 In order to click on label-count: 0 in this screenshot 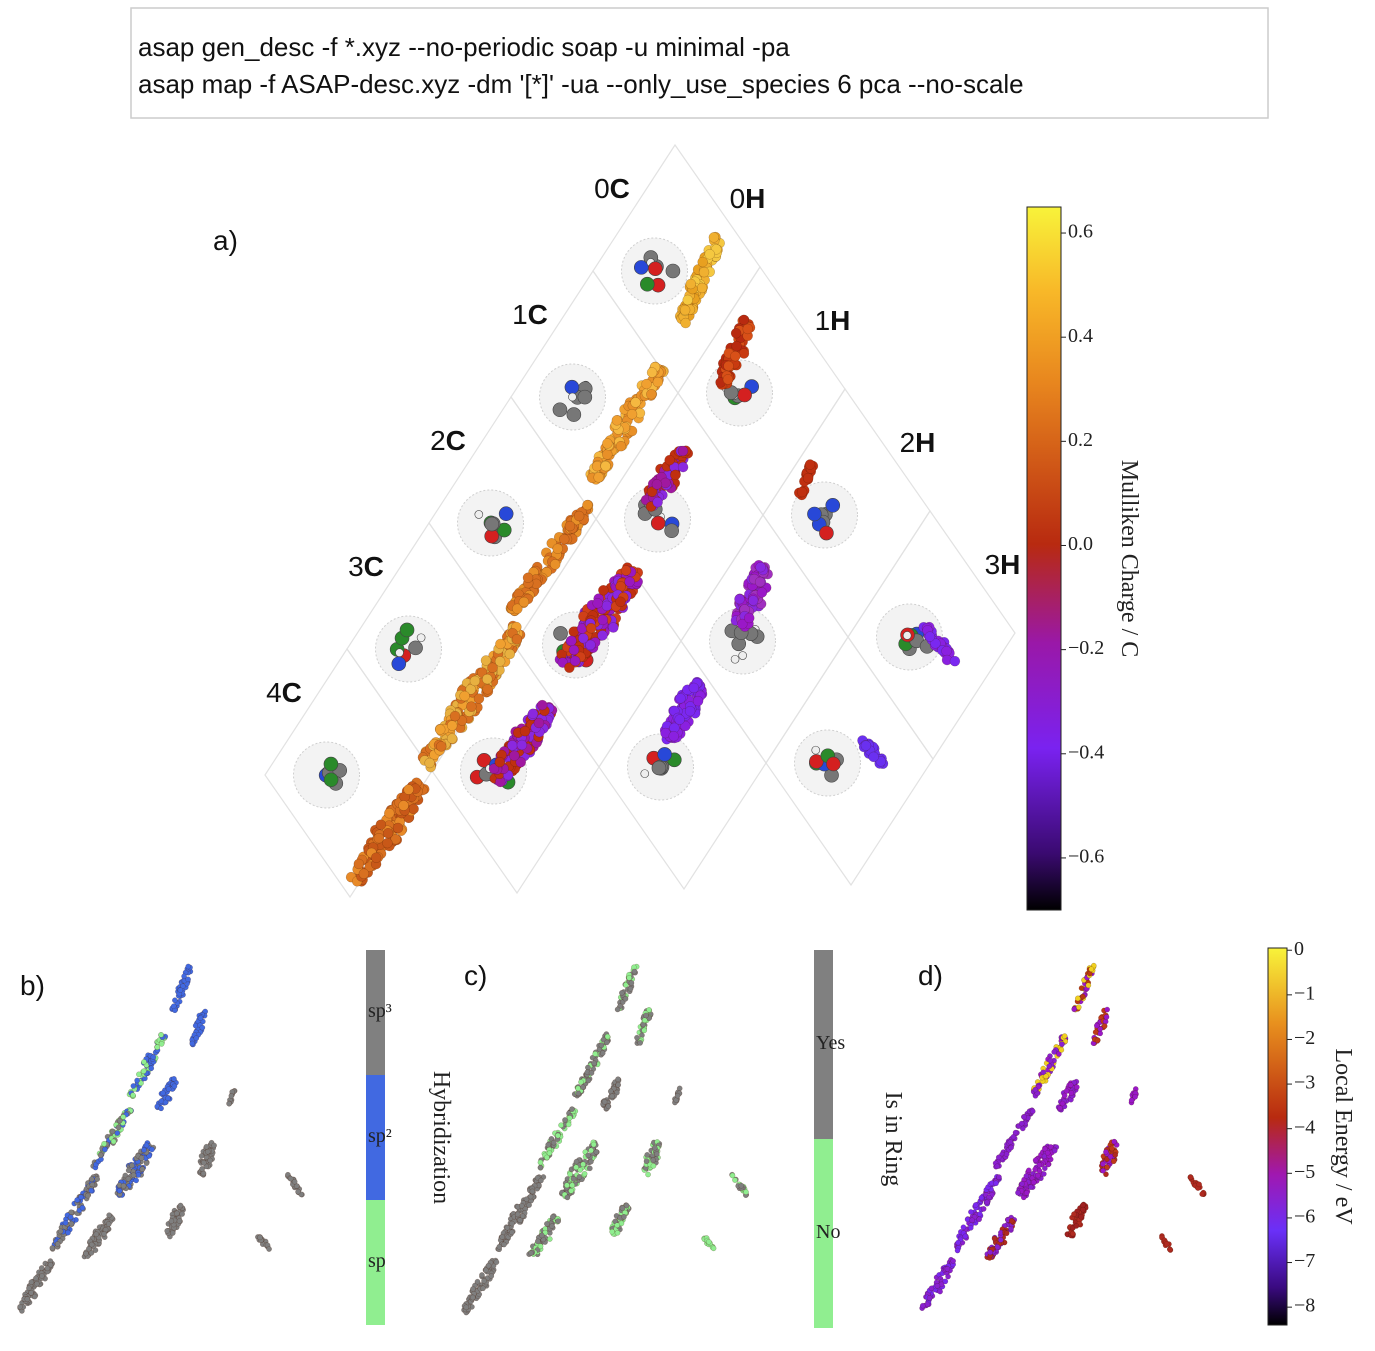, I will do `click(602, 188)`.